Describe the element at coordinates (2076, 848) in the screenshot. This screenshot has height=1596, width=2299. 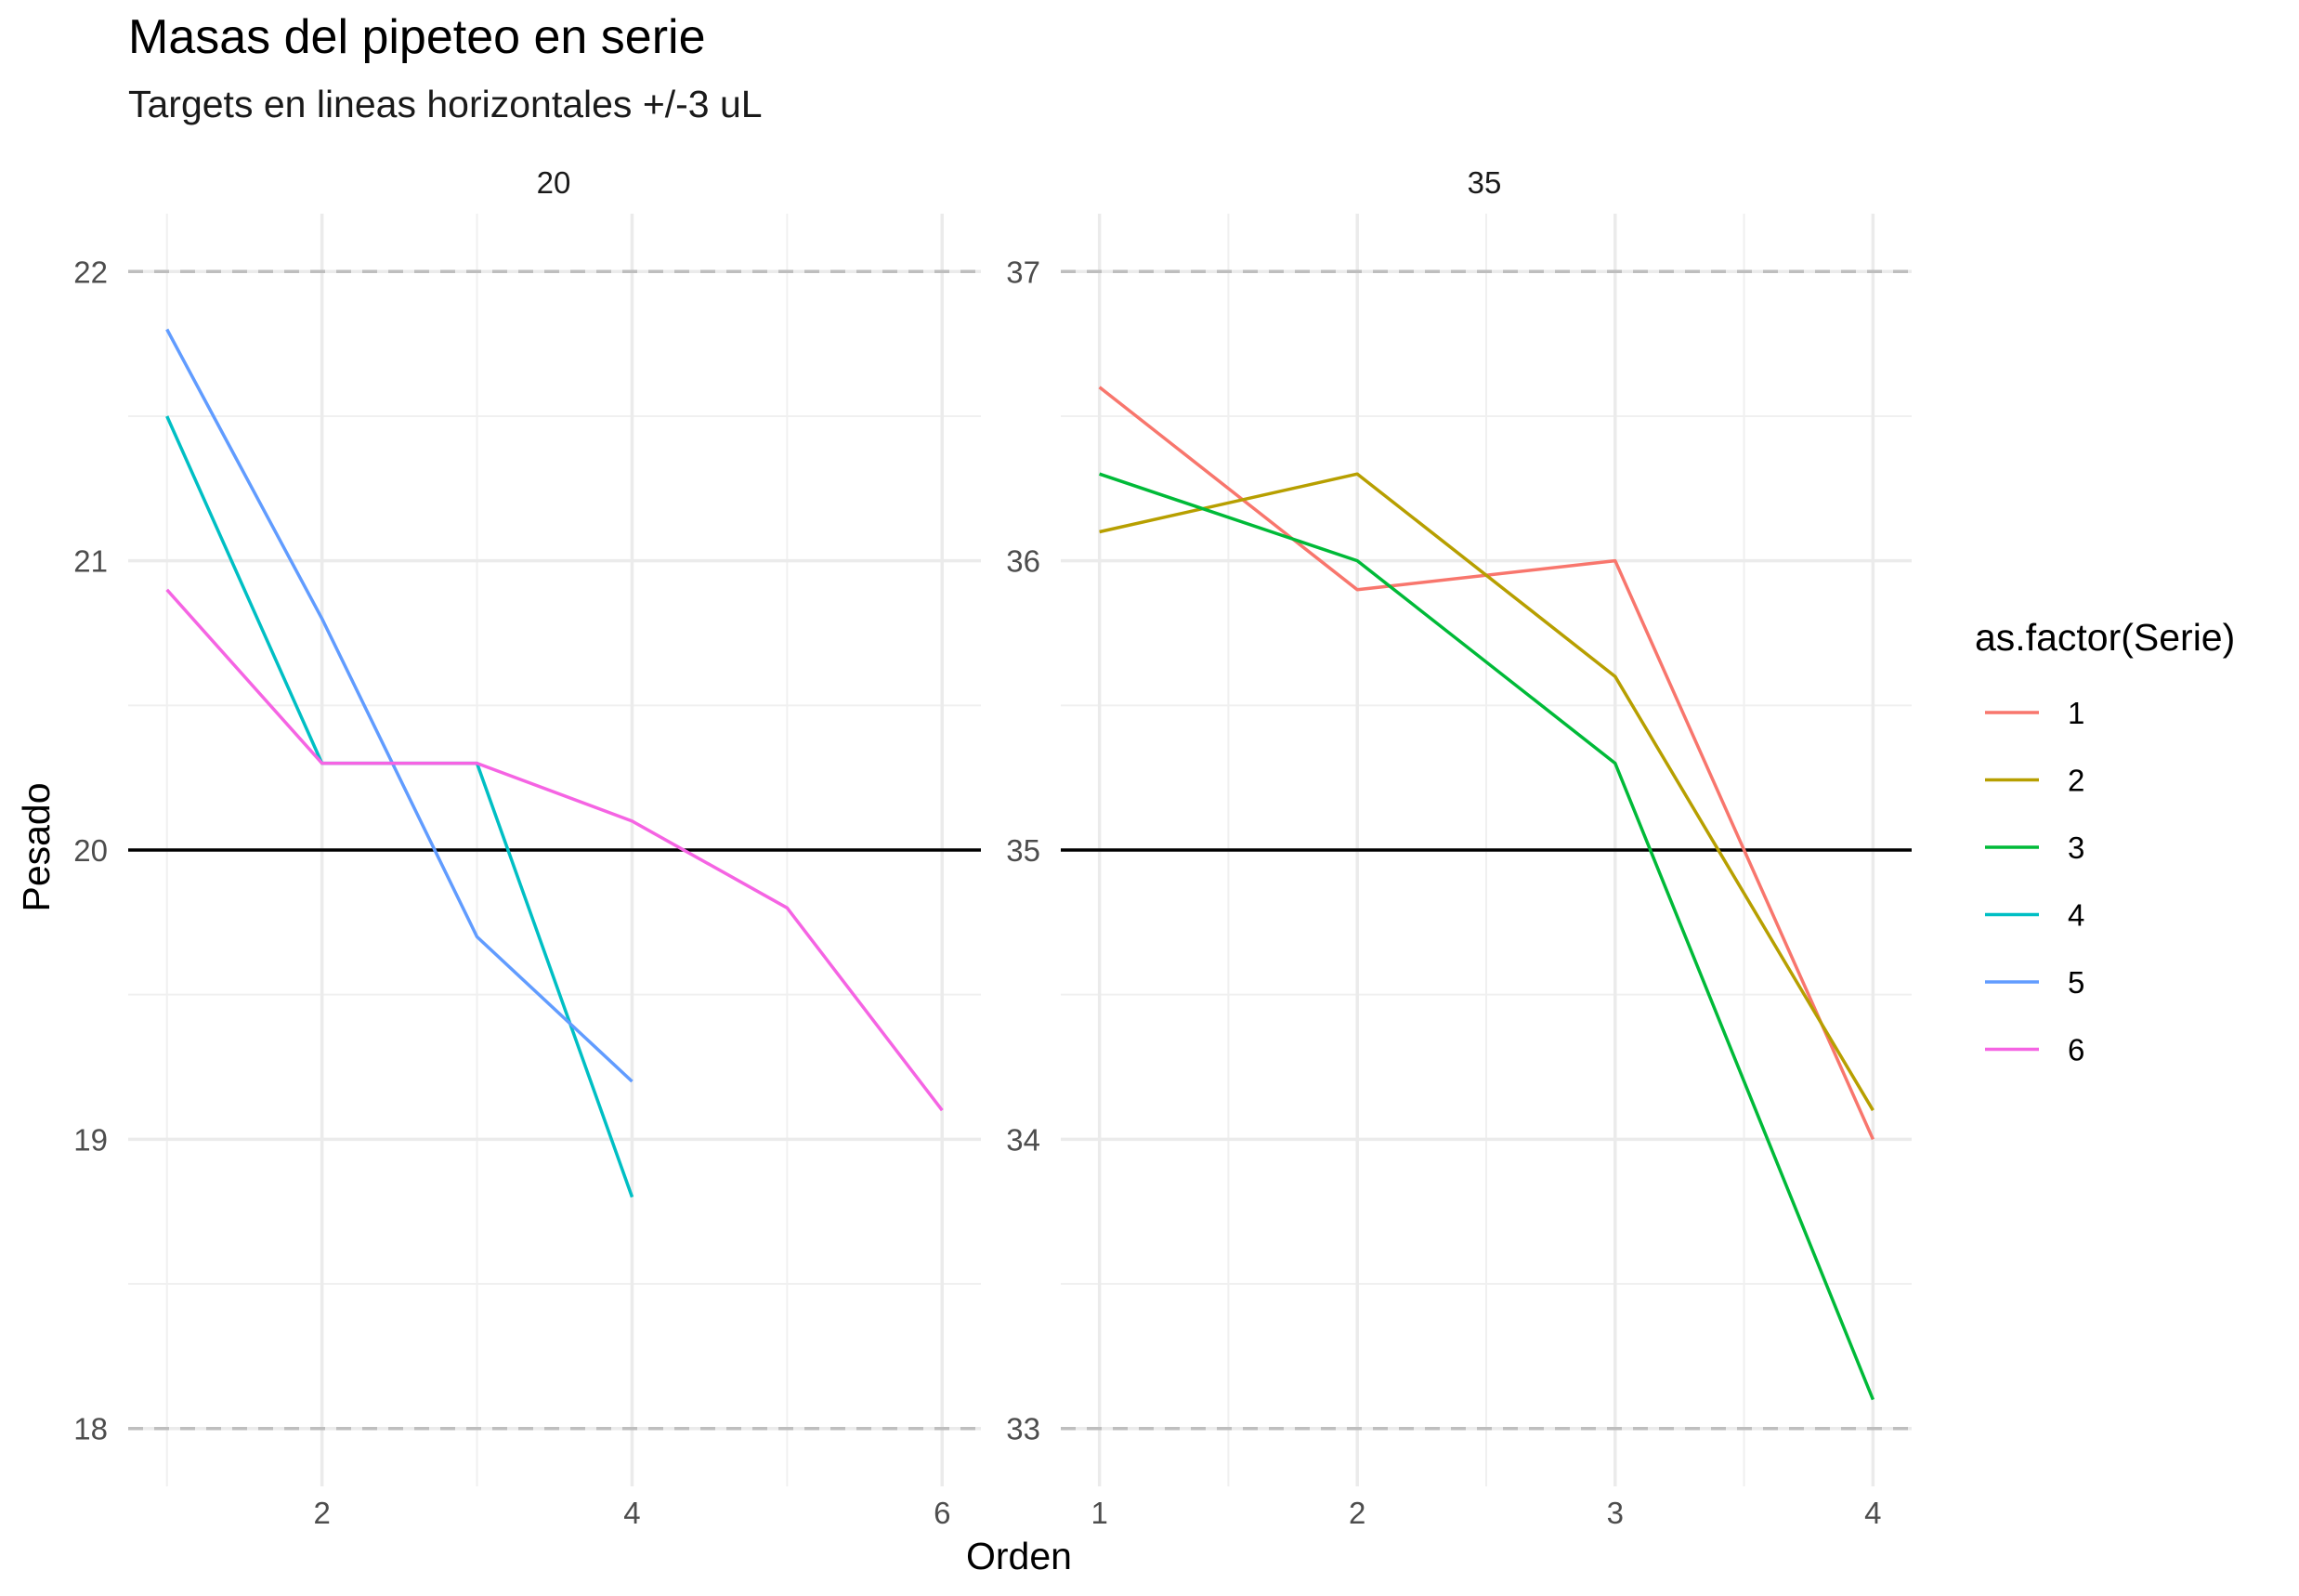
I see `legend-label-3: 3` at that location.